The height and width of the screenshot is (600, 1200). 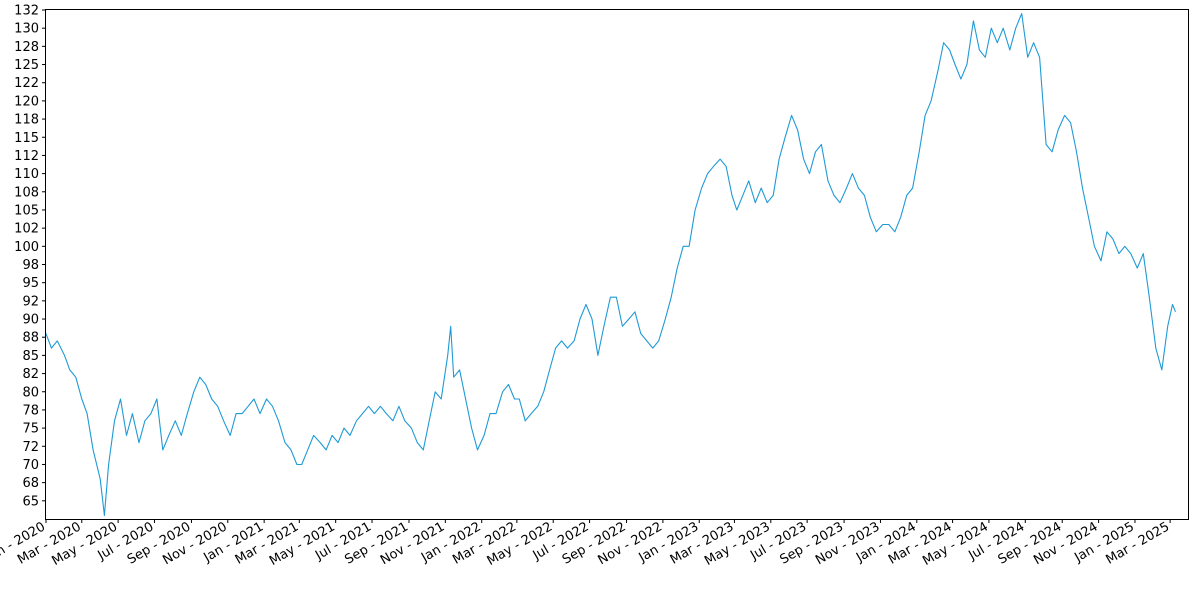 What do you see at coordinates (26, 120) in the screenshot?
I see `y-tick-label-21: 118` at bounding box center [26, 120].